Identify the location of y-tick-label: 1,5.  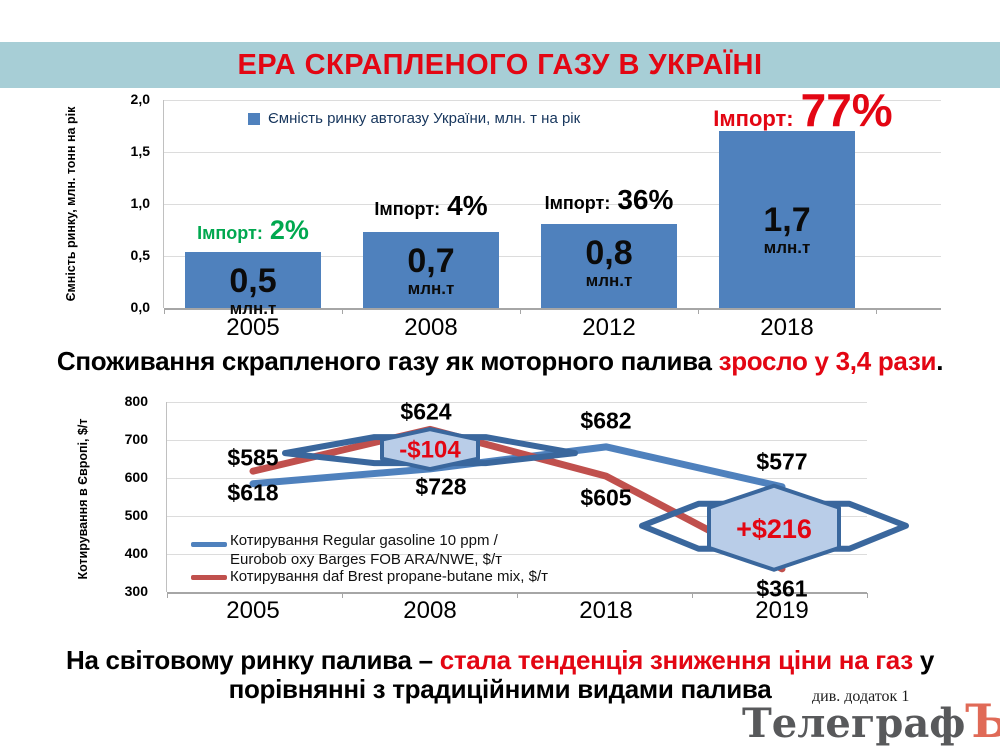
(140, 151).